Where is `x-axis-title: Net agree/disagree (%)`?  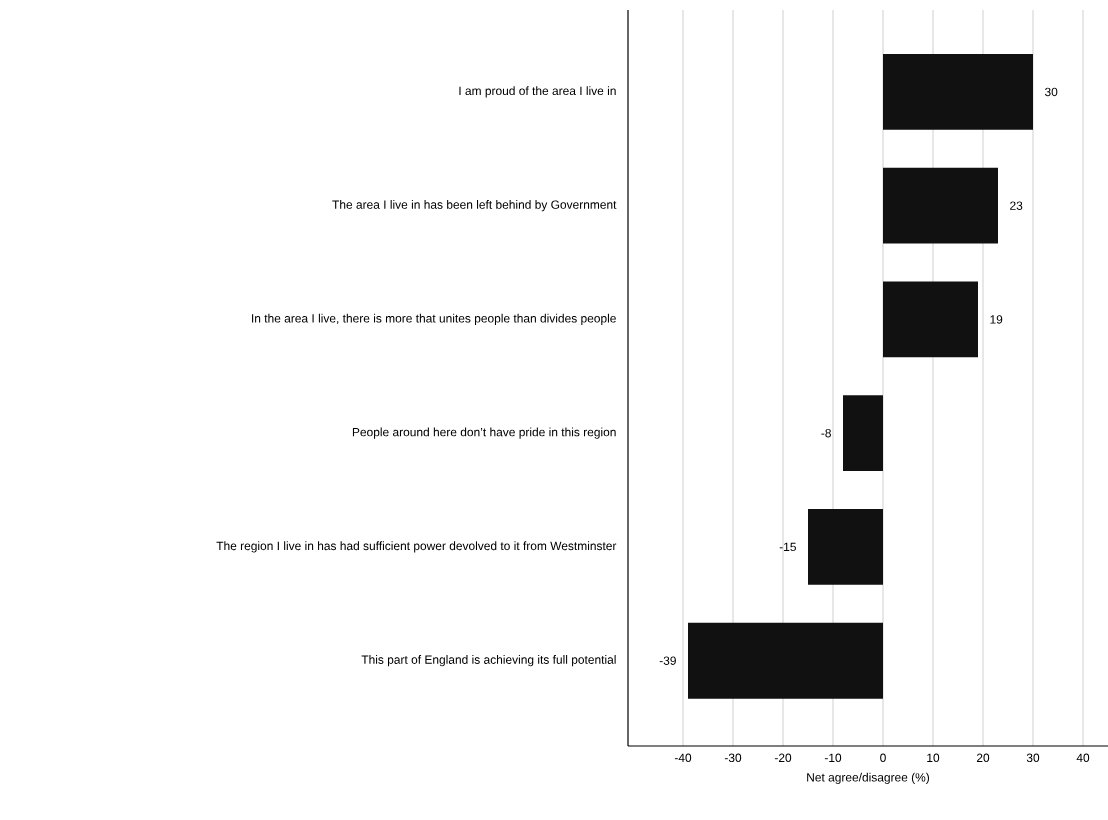
x-axis-title: Net agree/disagree (%) is located at coordinates (868, 778).